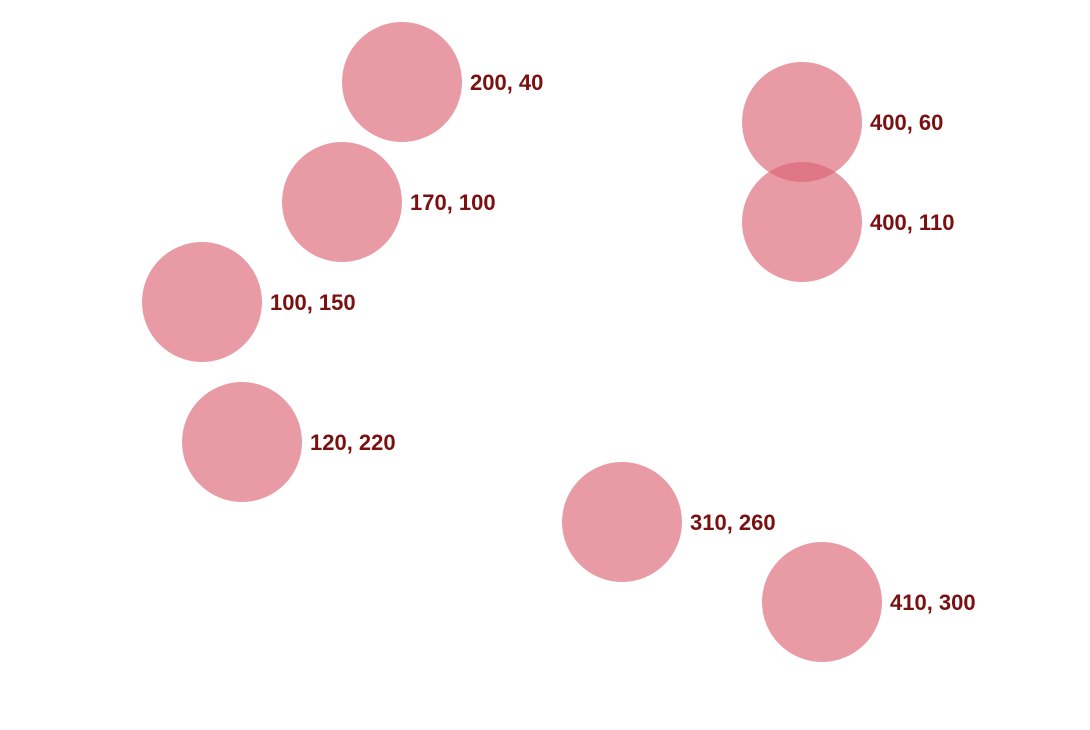  What do you see at coordinates (313, 302) in the screenshot?
I see `point-label: 100, 150` at bounding box center [313, 302].